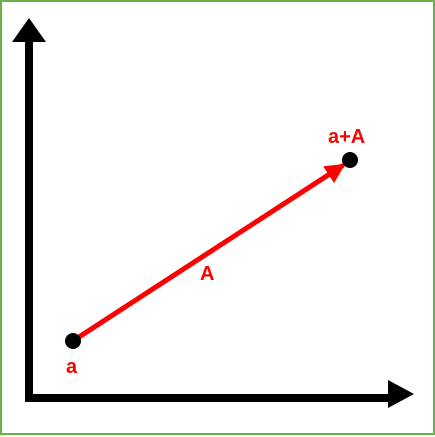 The height and width of the screenshot is (437, 435). Describe the element at coordinates (29, 30) in the screenshot. I see `y-axis-arrowhead` at that location.